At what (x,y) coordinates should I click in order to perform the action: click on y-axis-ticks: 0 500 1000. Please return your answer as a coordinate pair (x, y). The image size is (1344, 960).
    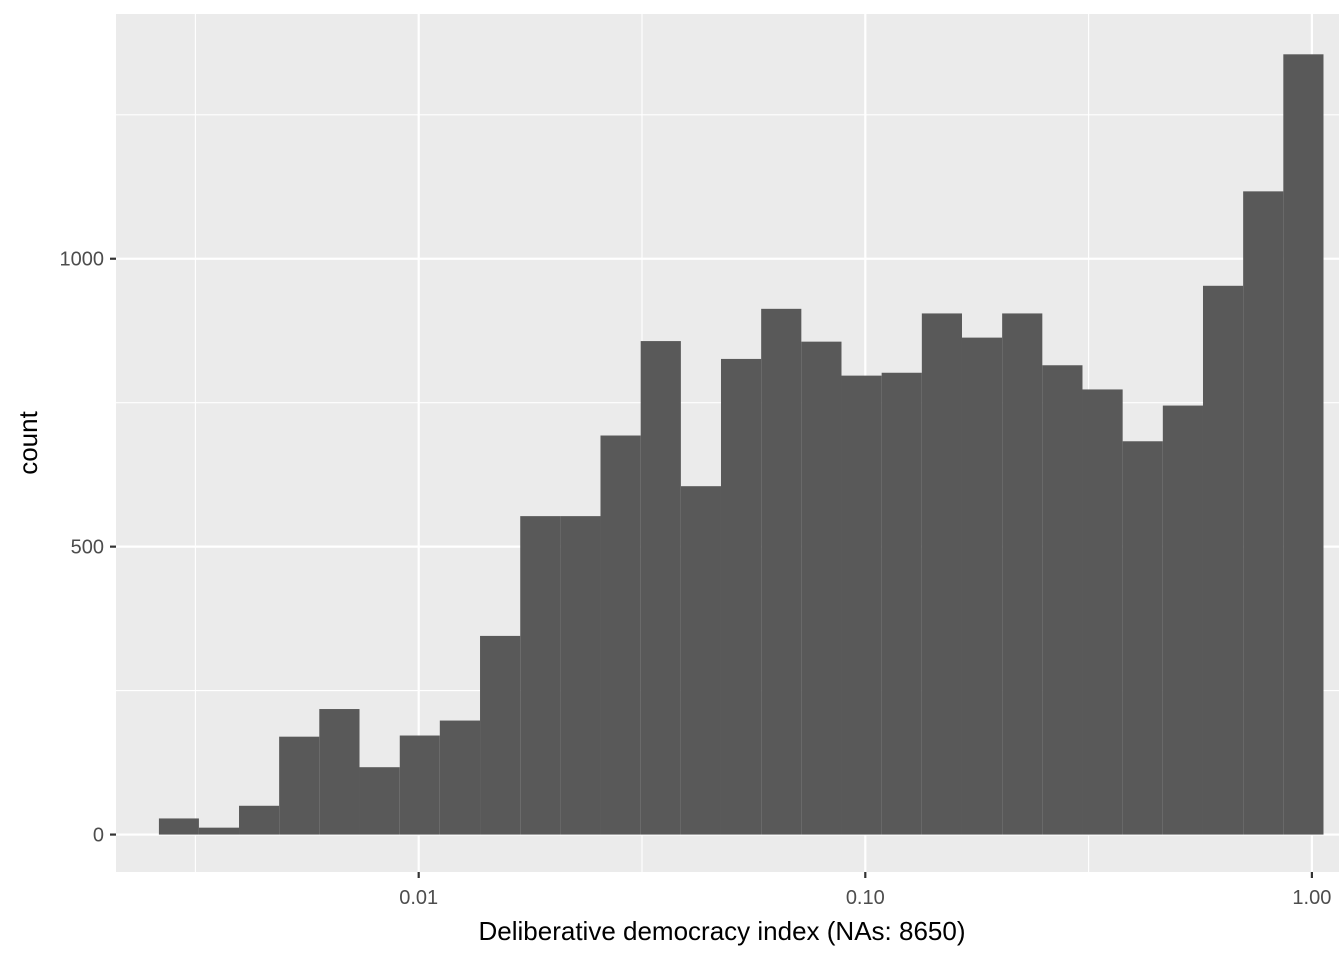
    Looking at the image, I should click on (88, 548).